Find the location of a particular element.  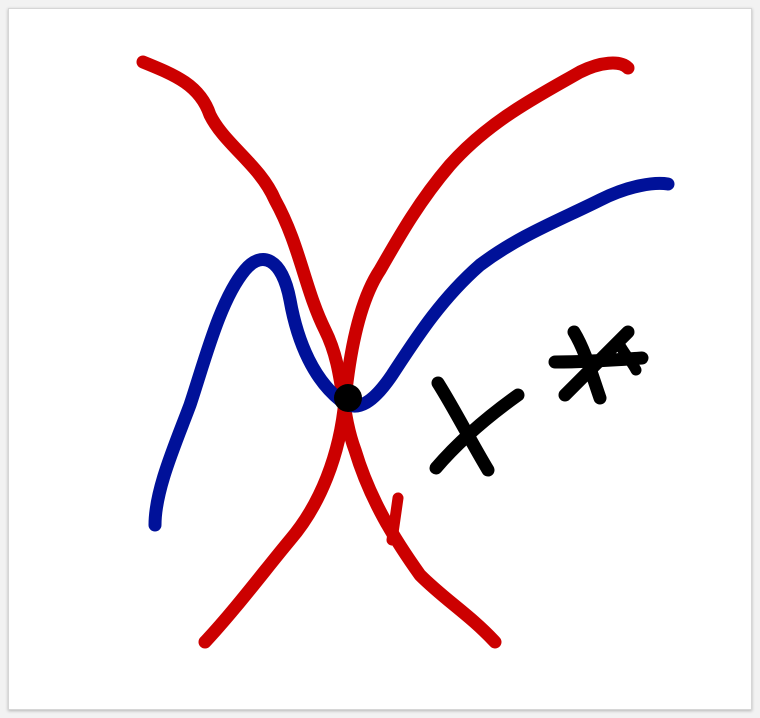

asterisk-symbol is located at coordinates (598, 365).